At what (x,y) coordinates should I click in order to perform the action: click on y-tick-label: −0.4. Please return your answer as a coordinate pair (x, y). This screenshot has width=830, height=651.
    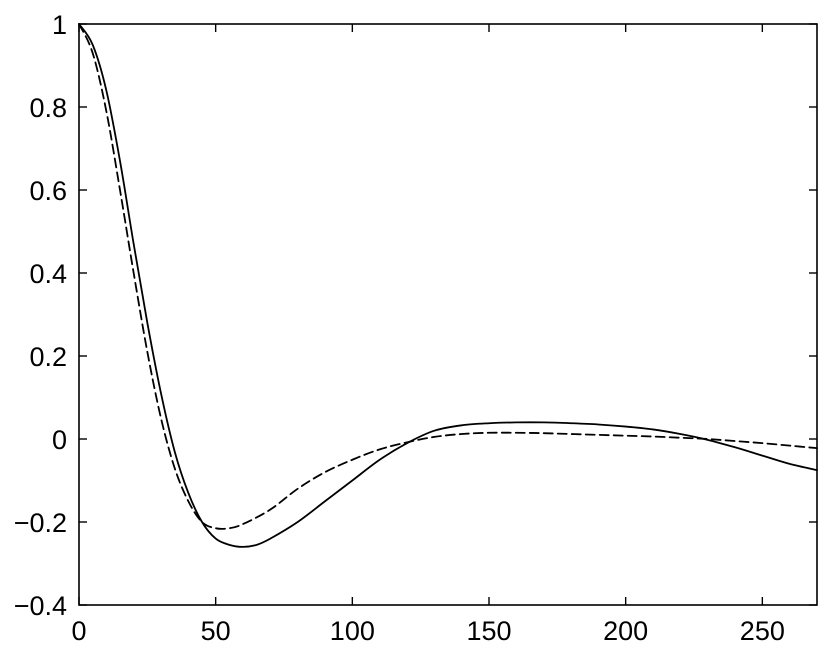
    Looking at the image, I should click on (40, 606).